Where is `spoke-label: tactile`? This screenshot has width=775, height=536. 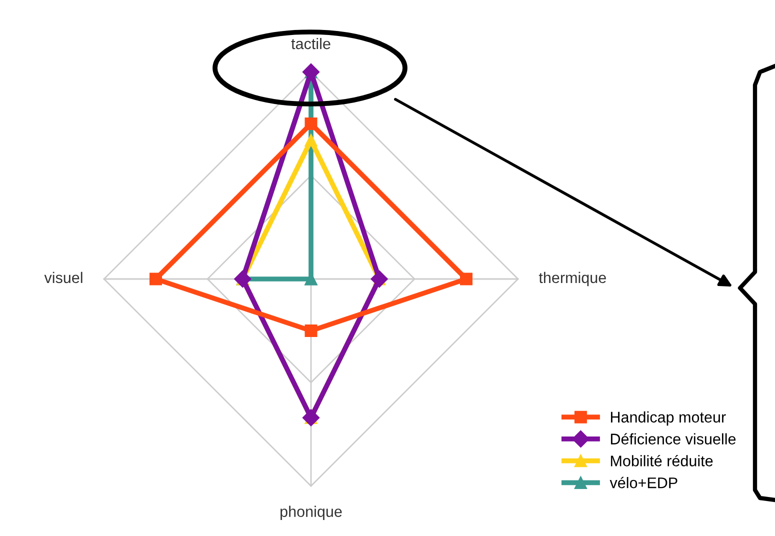
spoke-label: tactile is located at coordinates (310, 44).